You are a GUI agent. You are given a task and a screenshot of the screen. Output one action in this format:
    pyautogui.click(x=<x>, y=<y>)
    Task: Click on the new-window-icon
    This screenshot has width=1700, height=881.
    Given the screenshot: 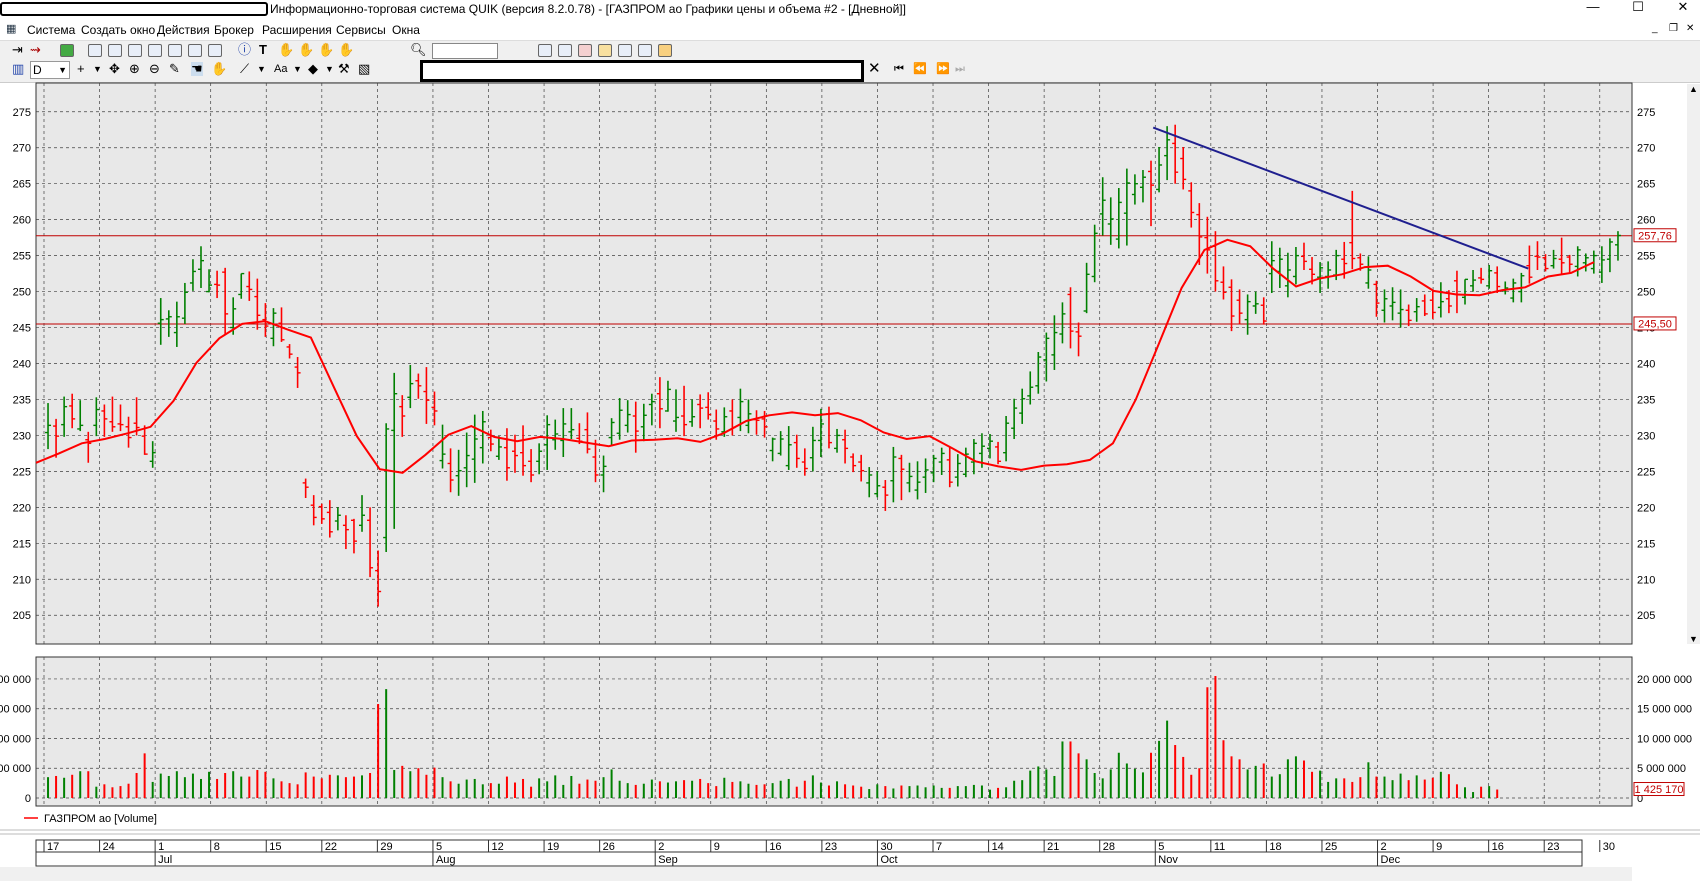 What is the action you would take?
    pyautogui.click(x=67, y=50)
    